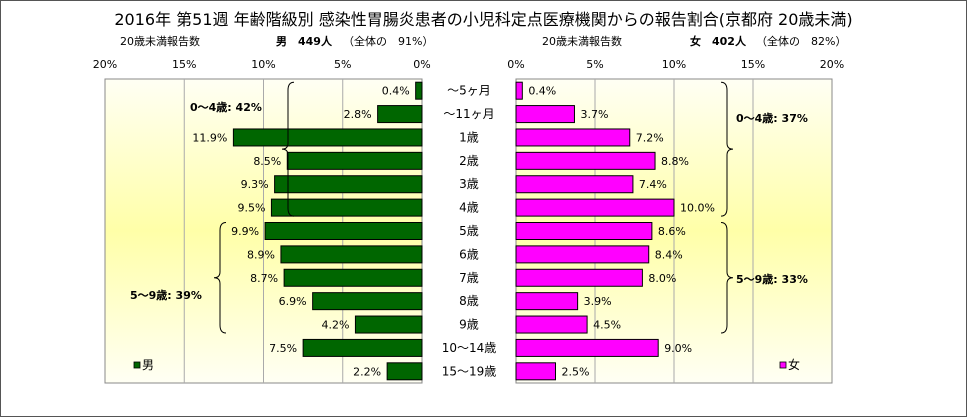 The height and width of the screenshot is (417, 967). Describe the element at coordinates (678, 348) in the screenshot. I see `female-value-label: 9.0%` at that location.